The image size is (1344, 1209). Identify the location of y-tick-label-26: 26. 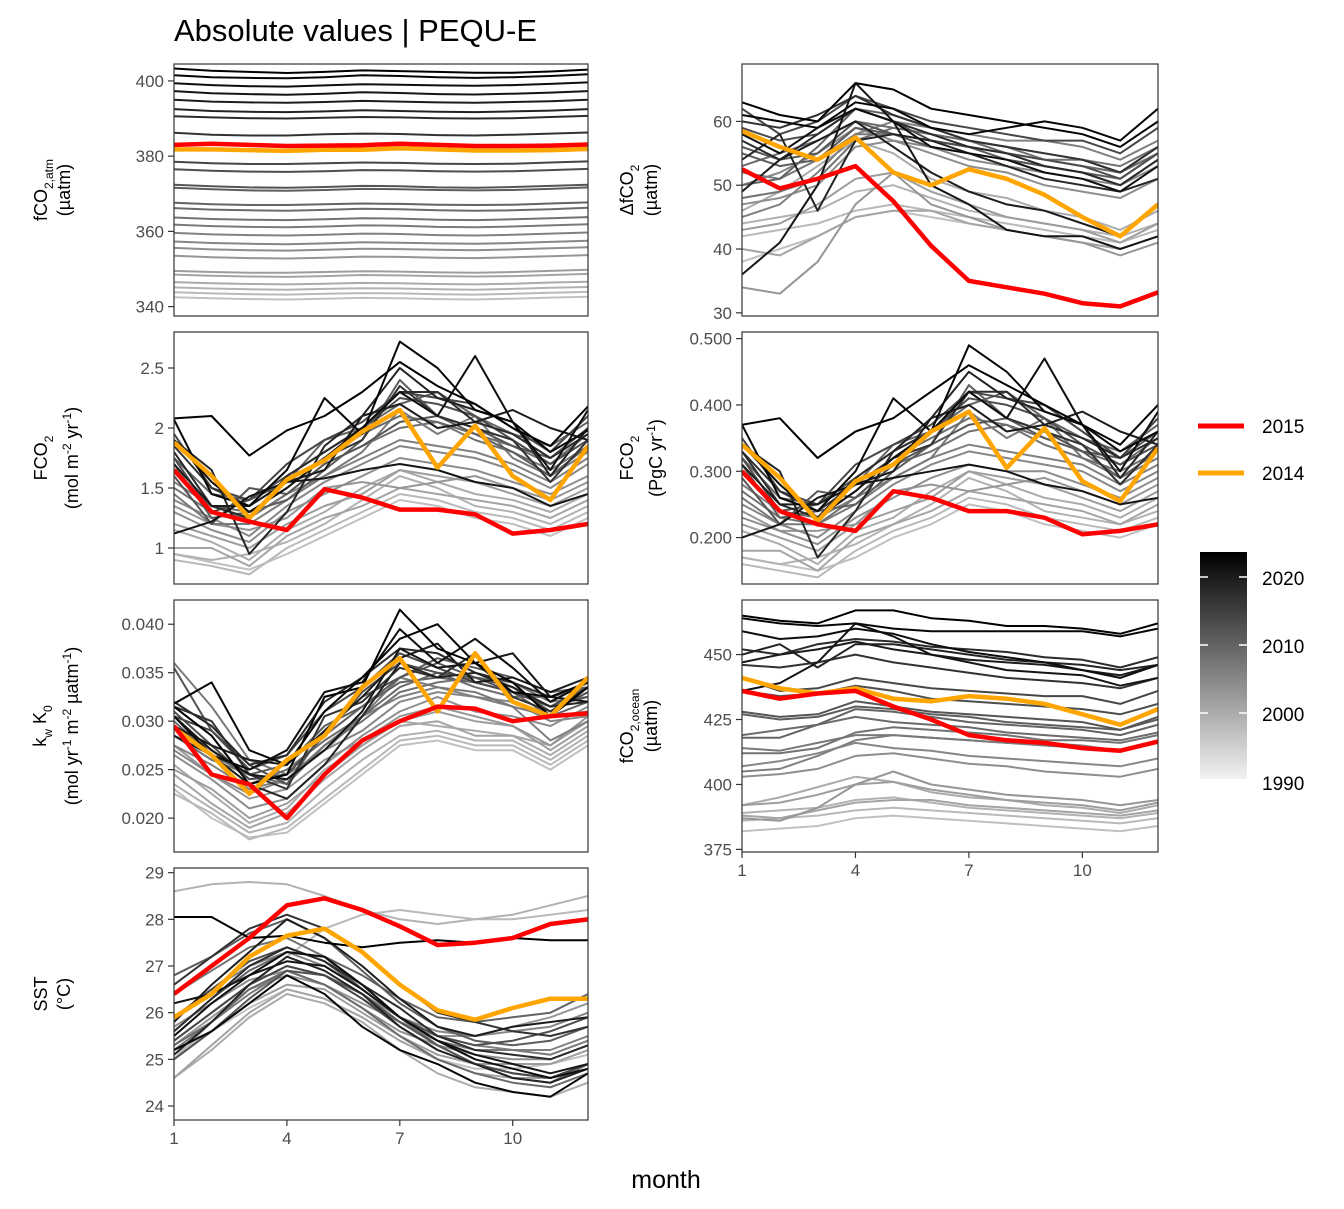
(154, 1013).